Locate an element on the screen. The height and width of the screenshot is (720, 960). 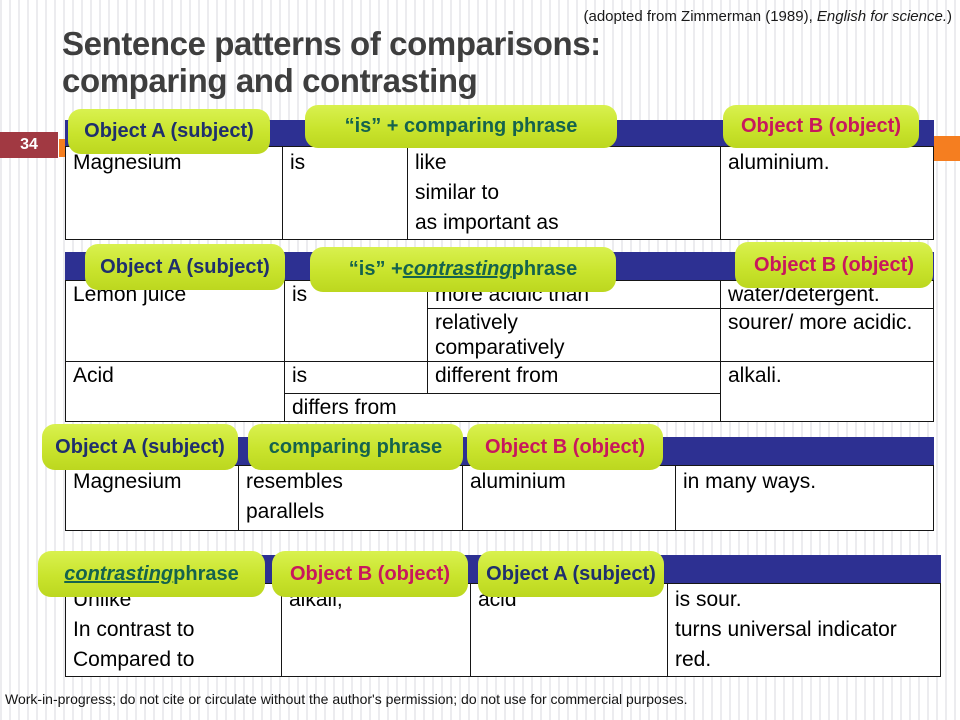
citation-book-title: English for science. is located at coordinates (881, 16).